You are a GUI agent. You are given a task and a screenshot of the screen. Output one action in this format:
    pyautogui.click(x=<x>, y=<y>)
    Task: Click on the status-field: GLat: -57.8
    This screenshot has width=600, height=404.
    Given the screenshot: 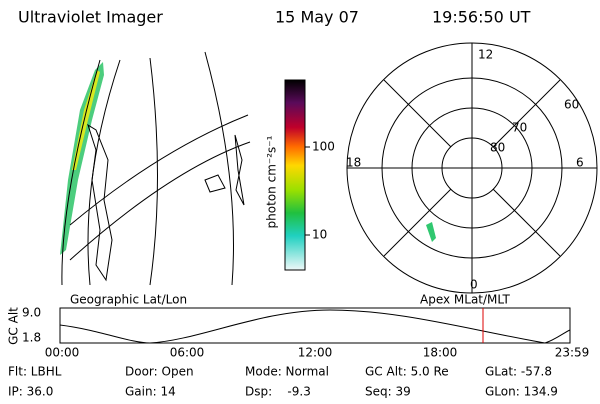 What is the action you would take?
    pyautogui.click(x=518, y=372)
    